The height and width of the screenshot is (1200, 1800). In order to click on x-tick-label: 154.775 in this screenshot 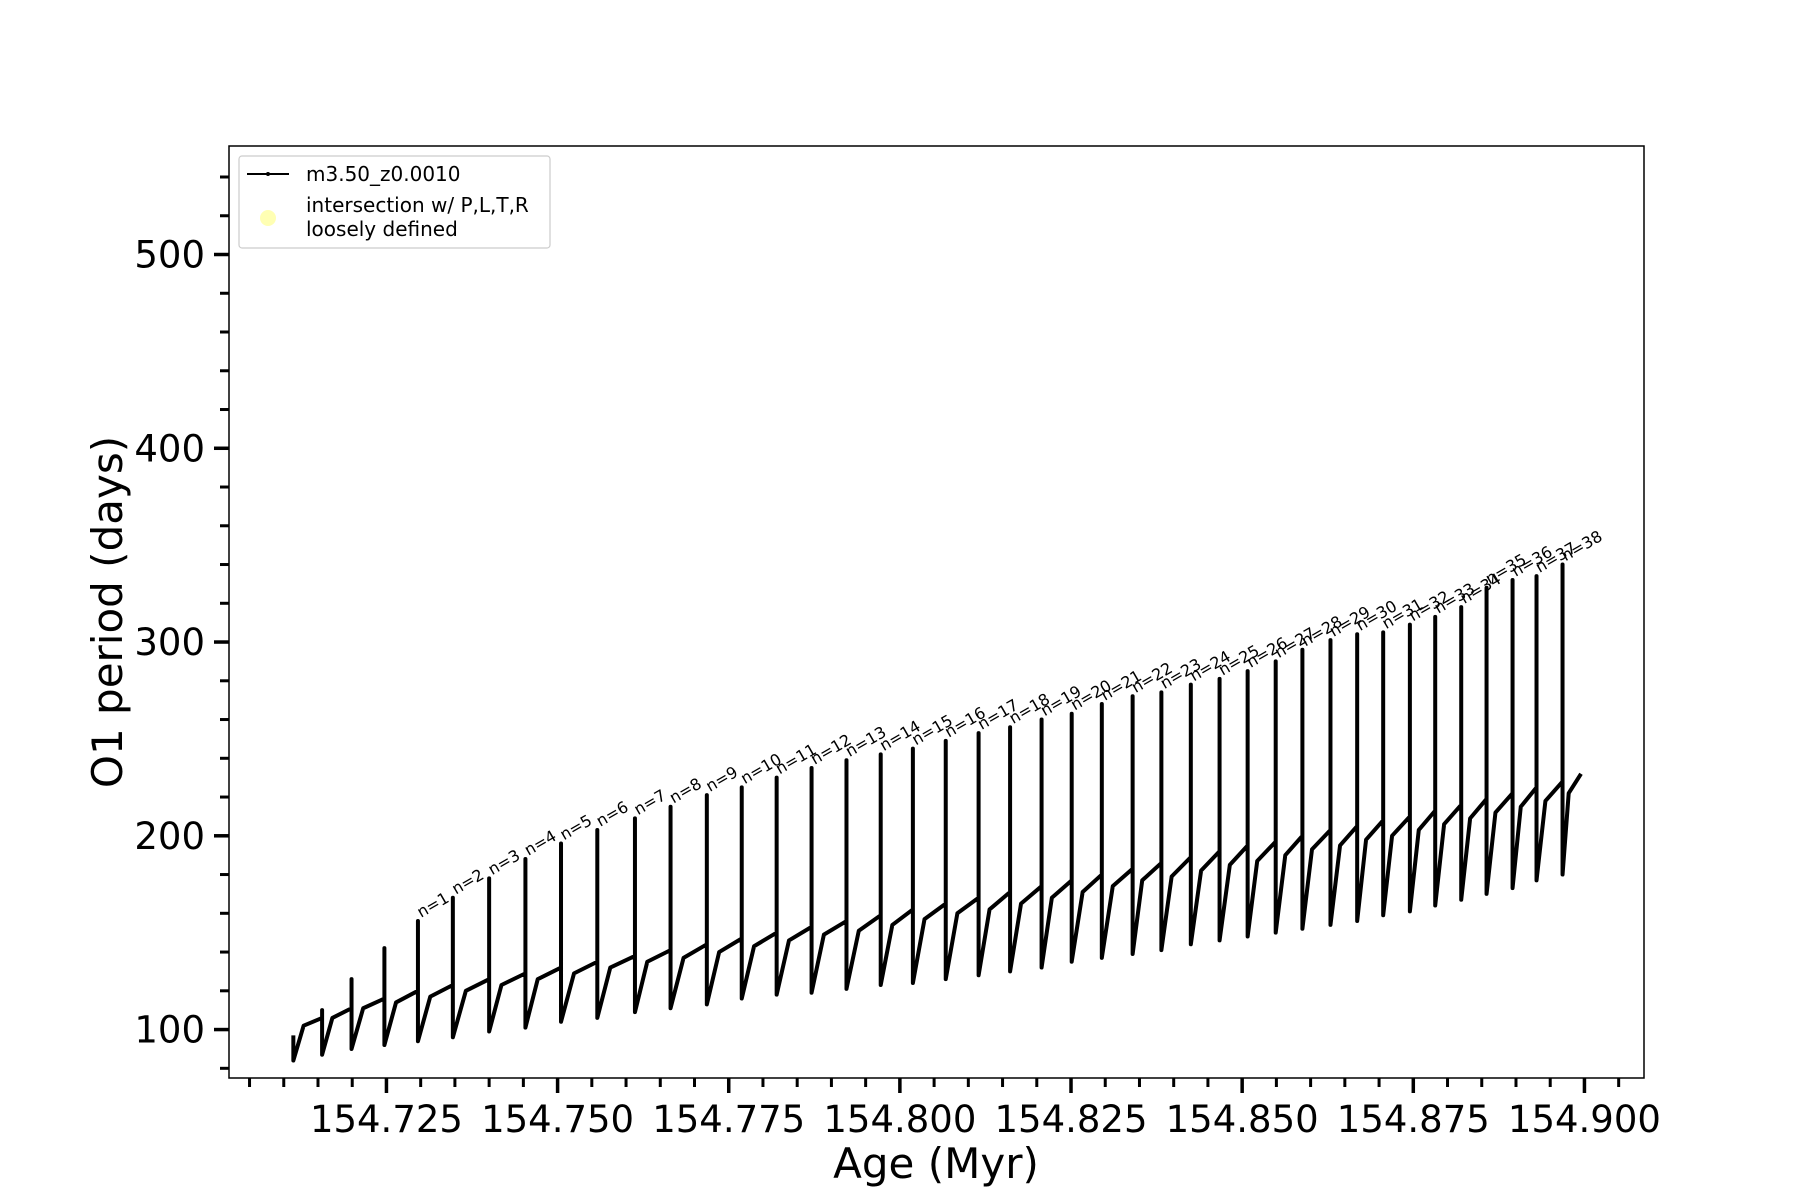, I will do `click(728, 1119)`.